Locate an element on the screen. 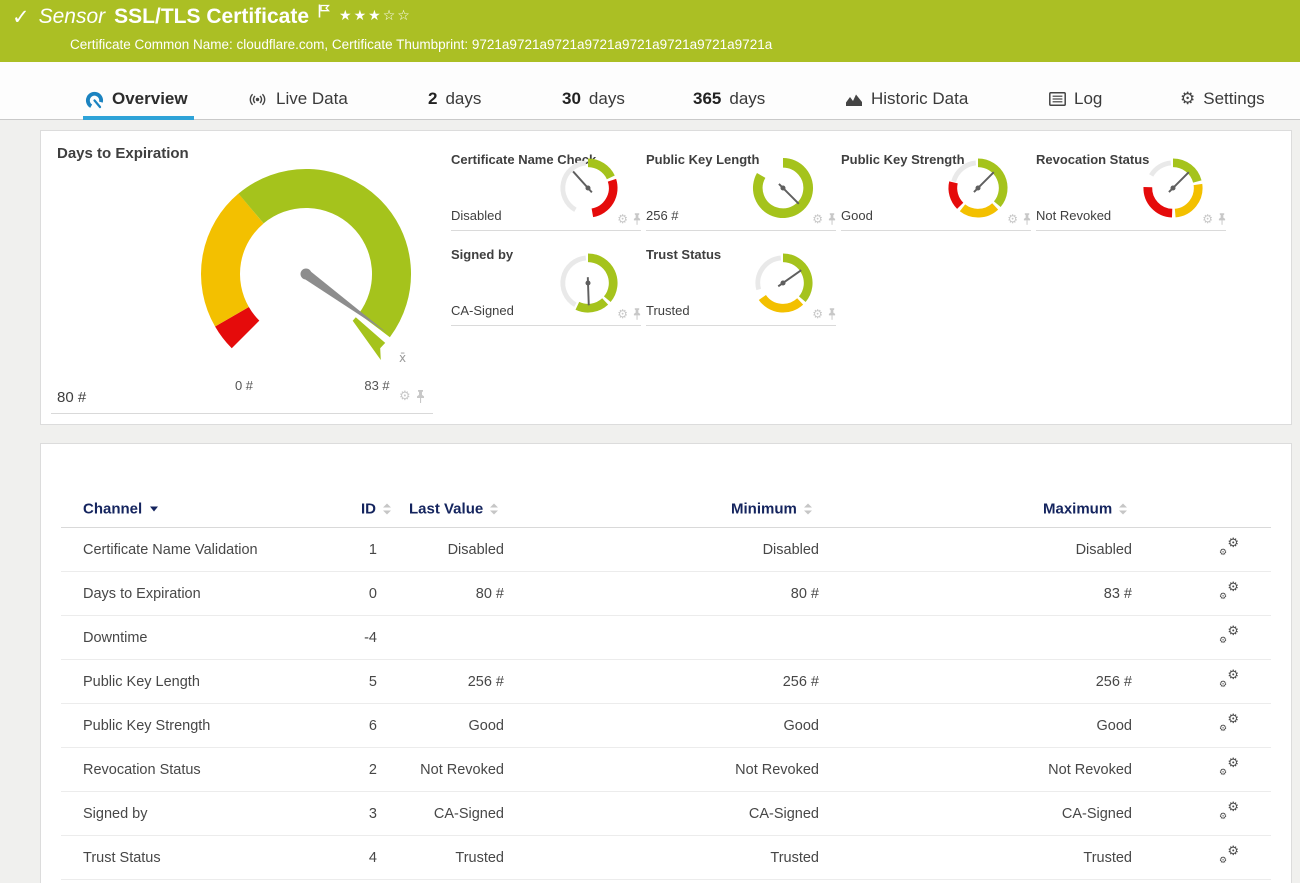  stars-filled-icon: ★★★ is located at coordinates (361, 16).